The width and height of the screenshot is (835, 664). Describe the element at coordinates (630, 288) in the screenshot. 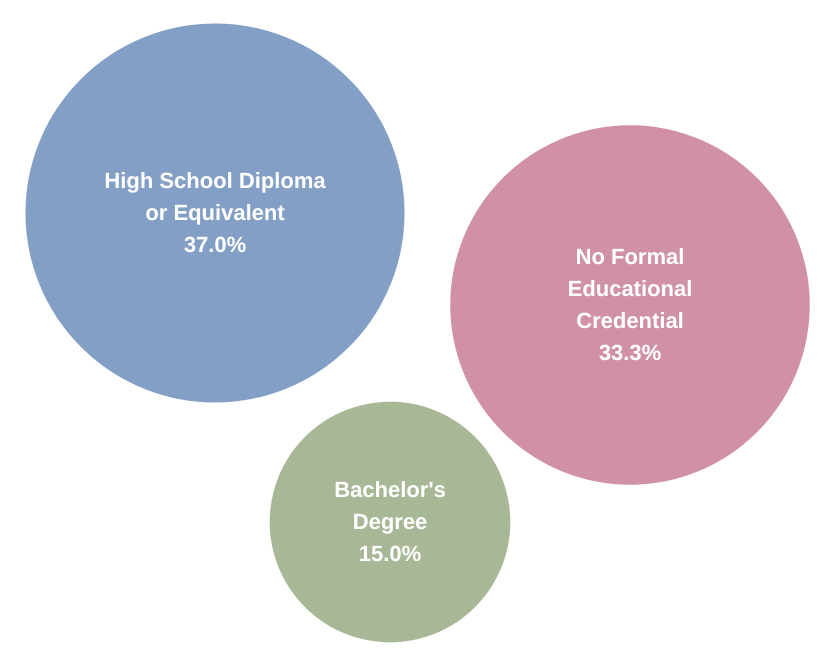

I see `category-label: No Formal Educational Credential` at that location.